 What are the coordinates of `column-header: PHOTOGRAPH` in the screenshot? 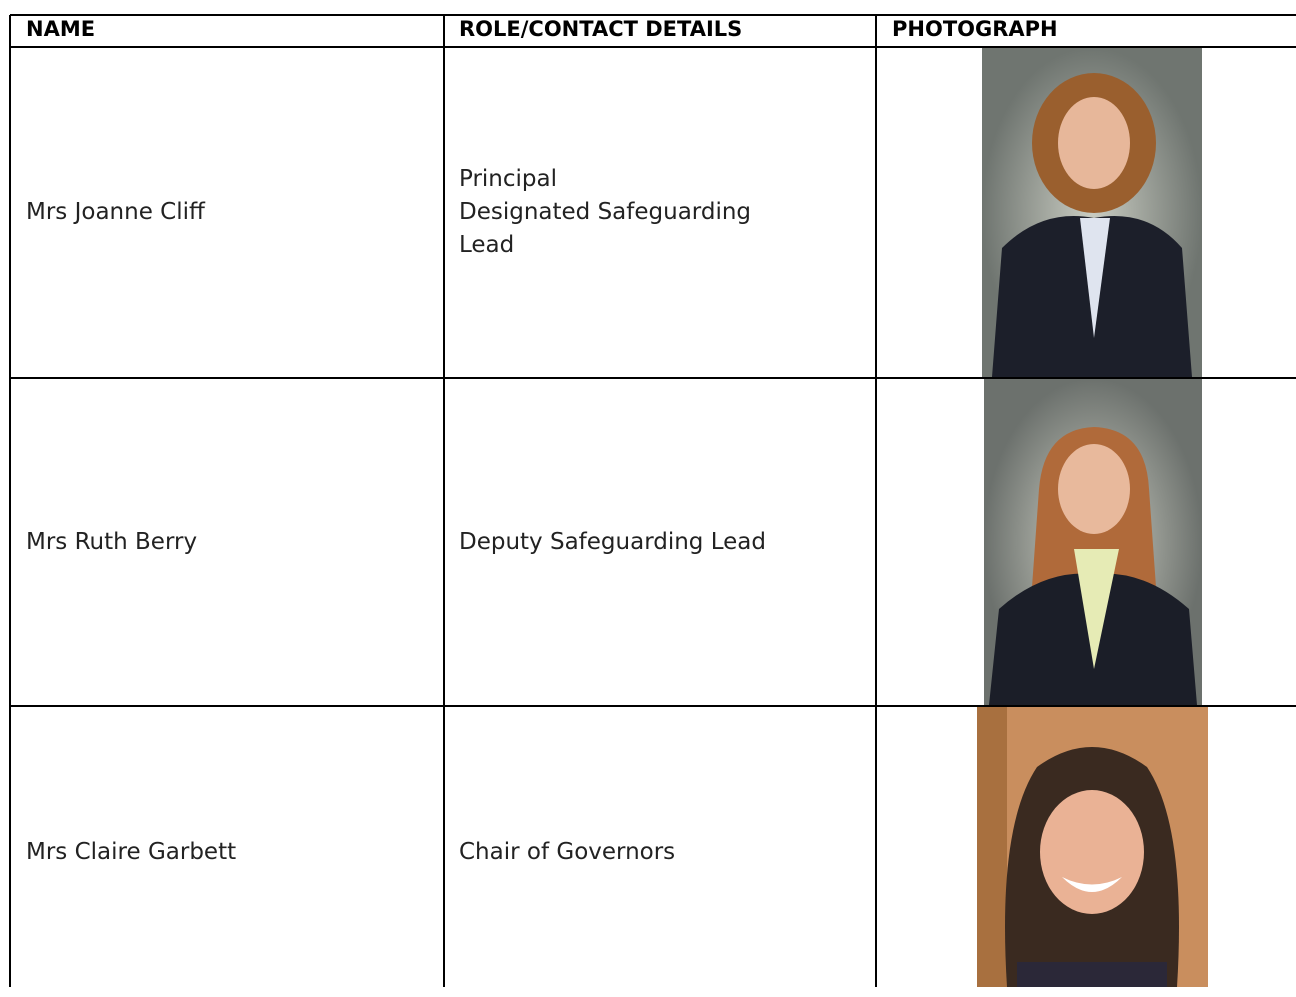 It's located at (975, 29).